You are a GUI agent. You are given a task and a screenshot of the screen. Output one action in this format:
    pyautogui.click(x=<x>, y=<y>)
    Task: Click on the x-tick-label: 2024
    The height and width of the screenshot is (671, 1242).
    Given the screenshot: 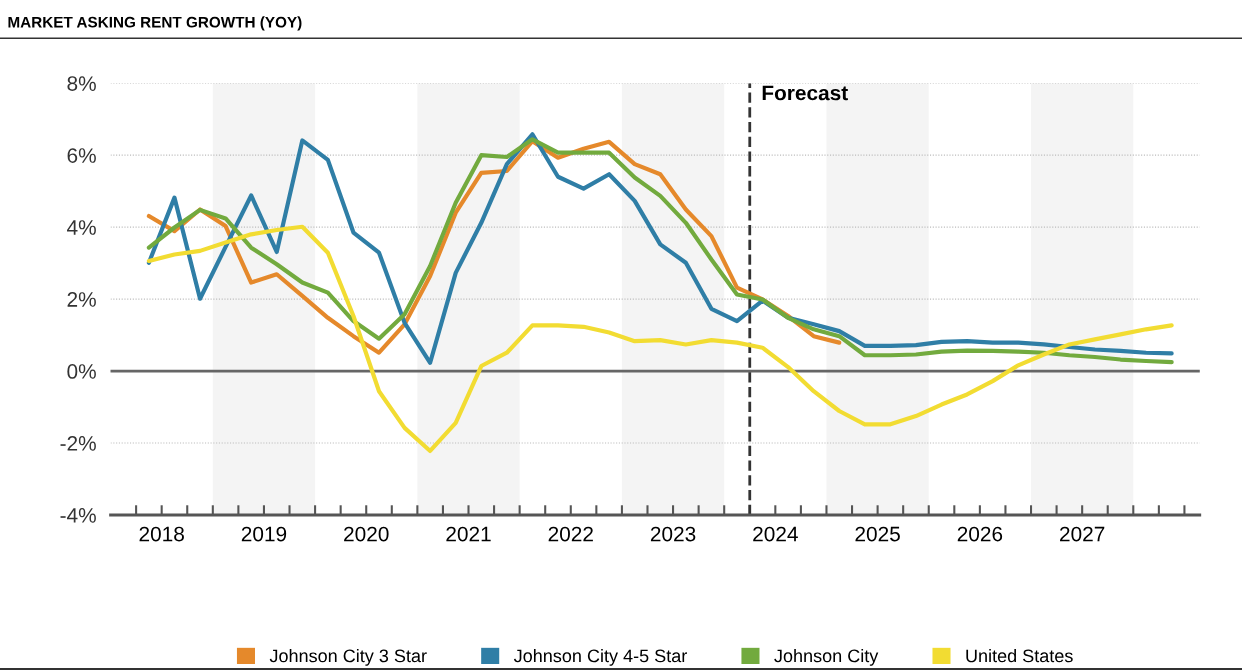 What is the action you would take?
    pyautogui.click(x=775, y=534)
    